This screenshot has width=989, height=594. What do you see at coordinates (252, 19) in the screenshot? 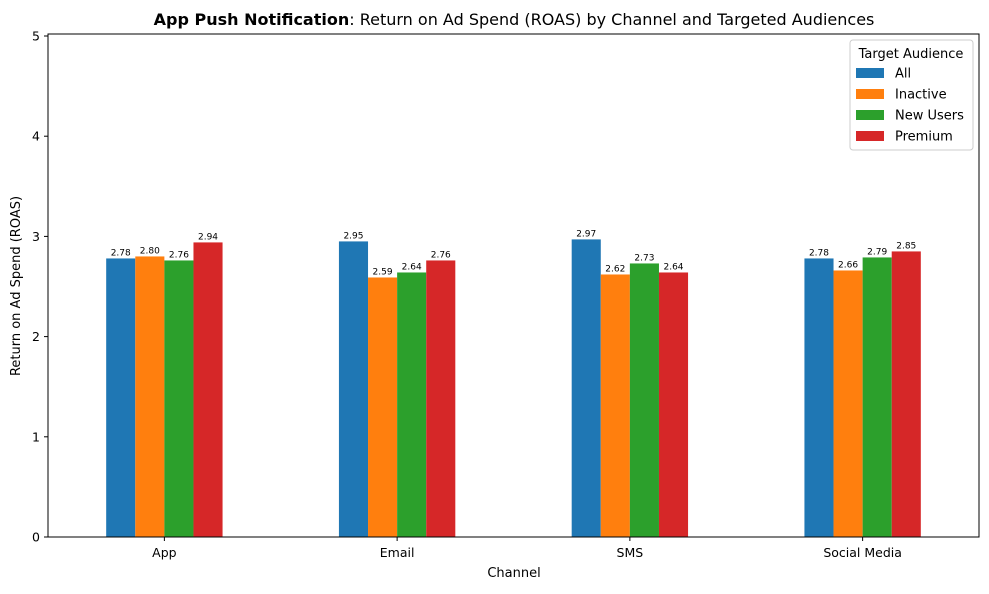
I see `chart-title-bold: App Push Notification` at bounding box center [252, 19].